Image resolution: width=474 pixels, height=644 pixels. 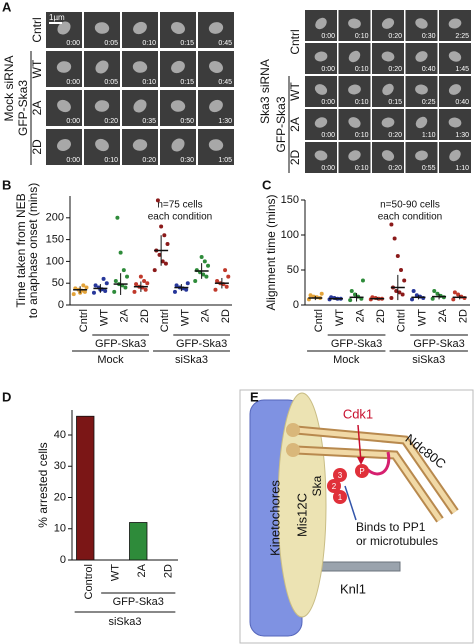 I want to click on timestamp: 0:30, so click(x=429, y=36).